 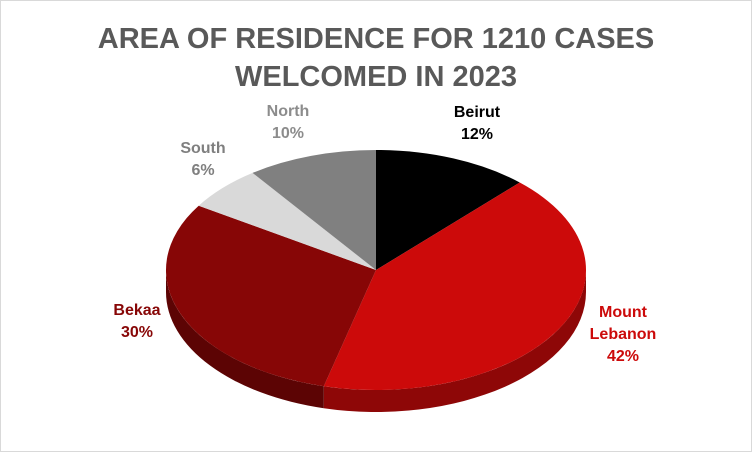 I want to click on label-mount-lebanon-name-line2: Lebanon, so click(x=623, y=334).